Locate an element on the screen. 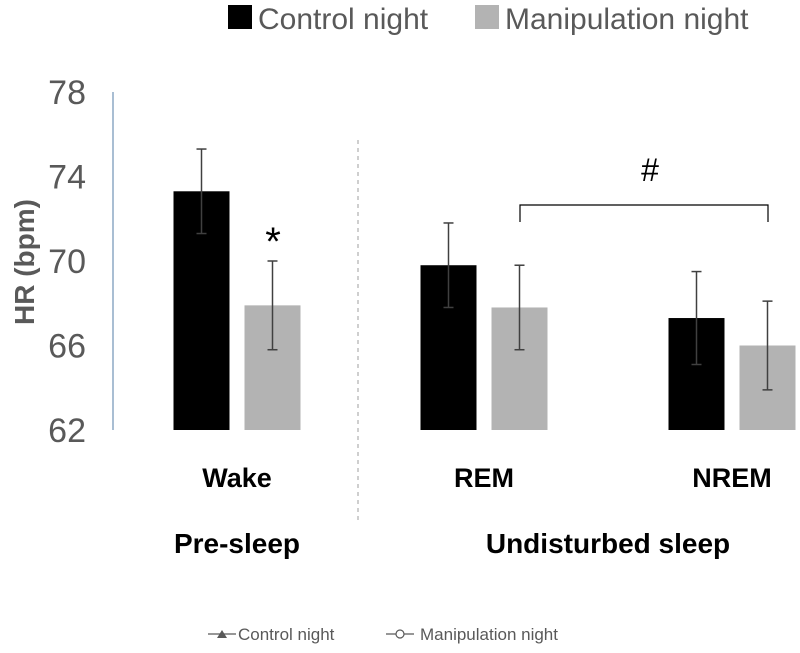 The image size is (800, 653). circle-marker-icon is located at coordinates (400, 634).